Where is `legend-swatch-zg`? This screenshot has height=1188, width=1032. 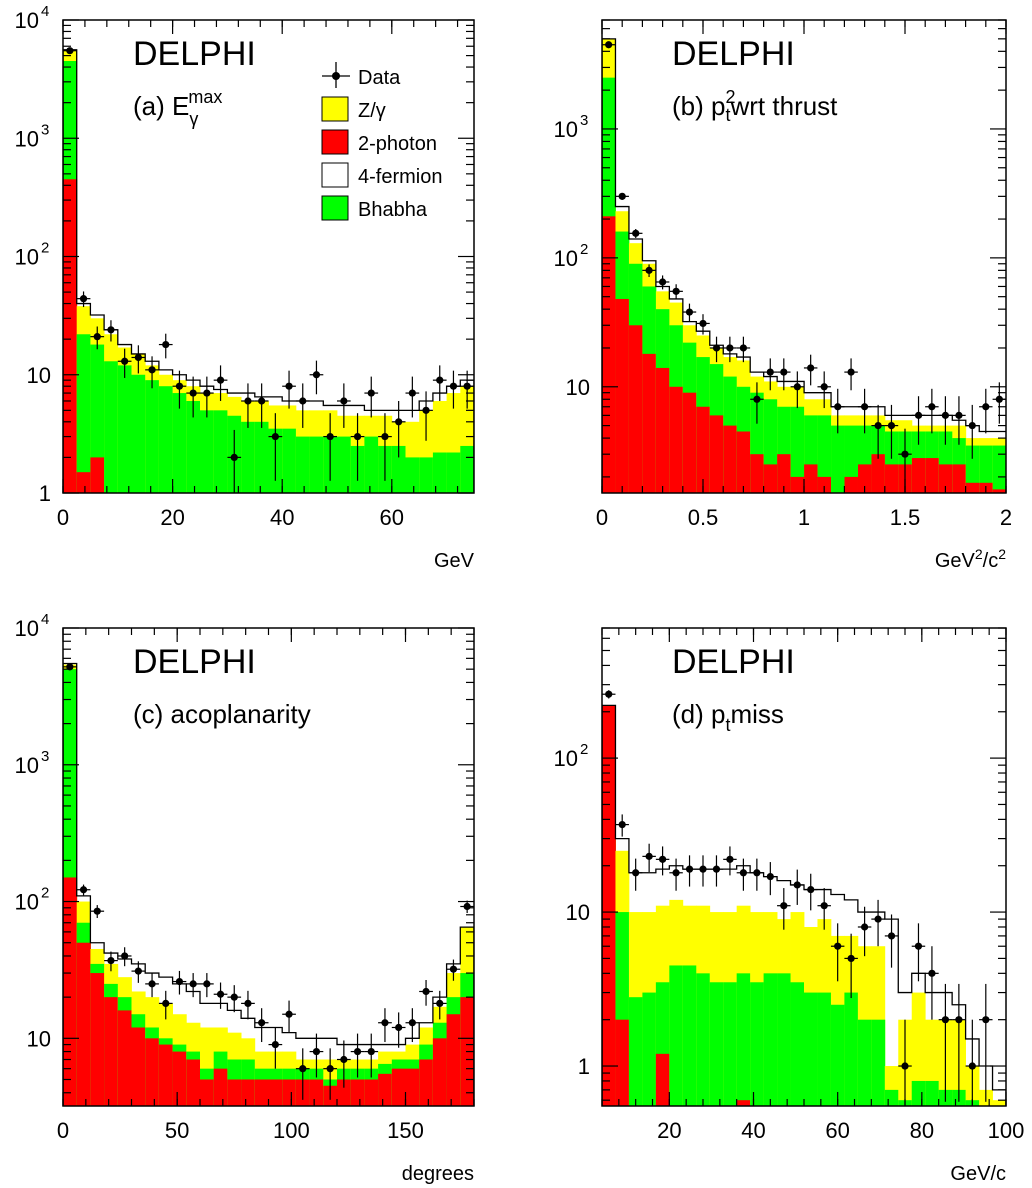
legend-swatch-zg is located at coordinates (335, 109).